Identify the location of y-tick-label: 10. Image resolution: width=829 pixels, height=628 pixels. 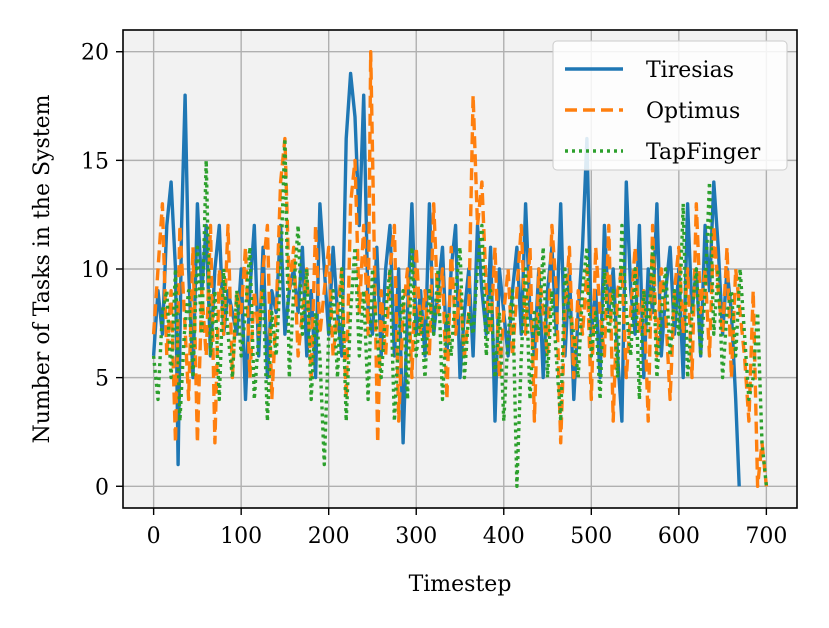
(95, 270).